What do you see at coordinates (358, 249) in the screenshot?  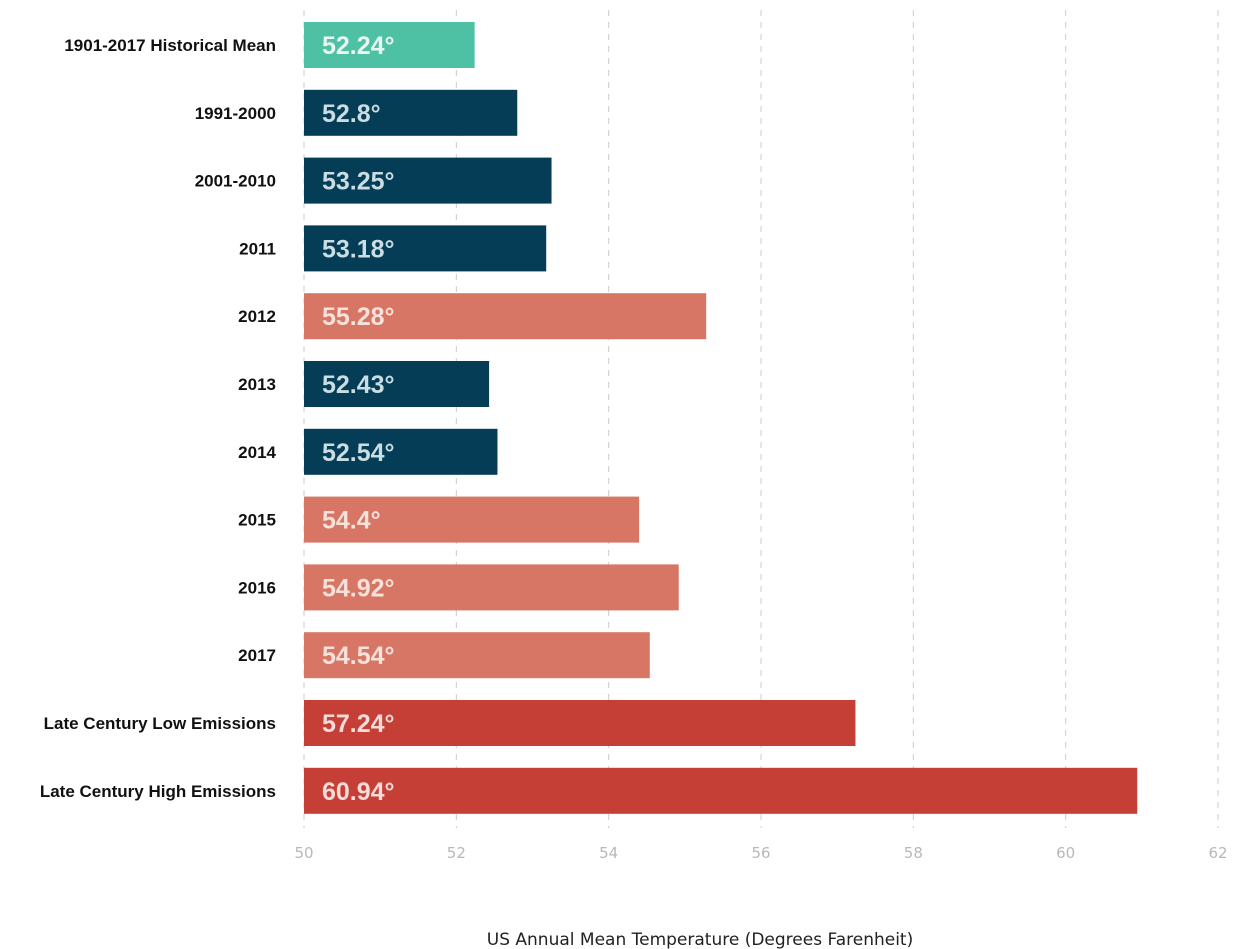 I see `data-label: 53.18°` at bounding box center [358, 249].